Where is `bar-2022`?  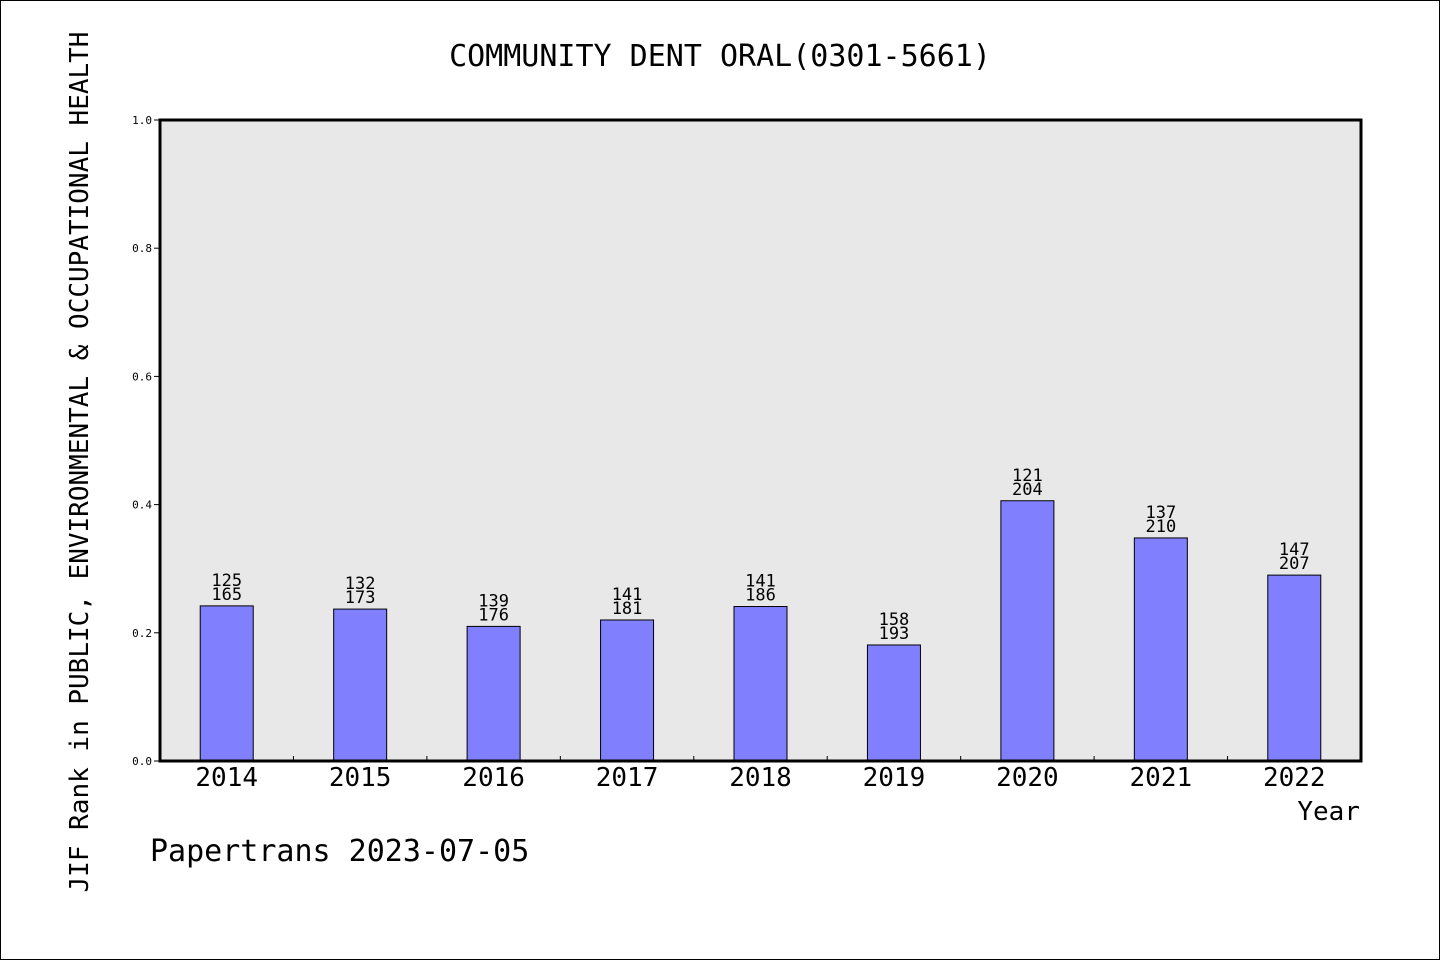 bar-2022 is located at coordinates (1294, 668).